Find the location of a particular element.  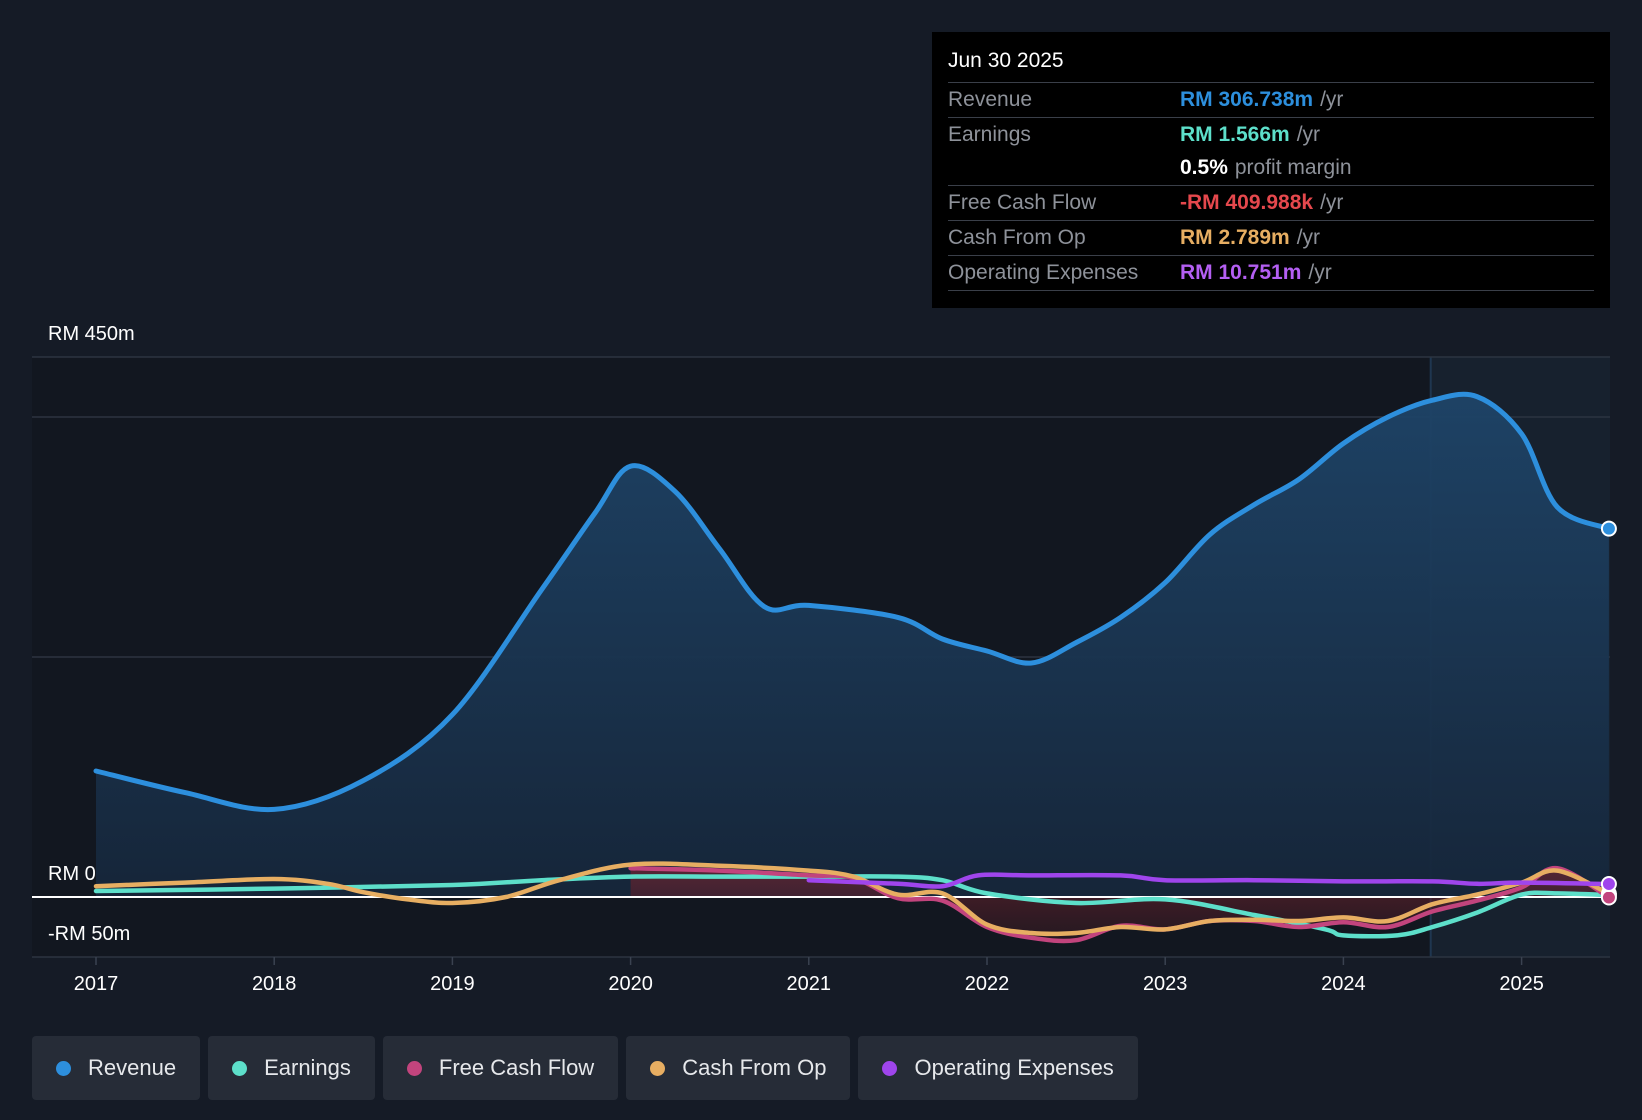

tooltip-value: RM 2.789m is located at coordinates (1235, 237).